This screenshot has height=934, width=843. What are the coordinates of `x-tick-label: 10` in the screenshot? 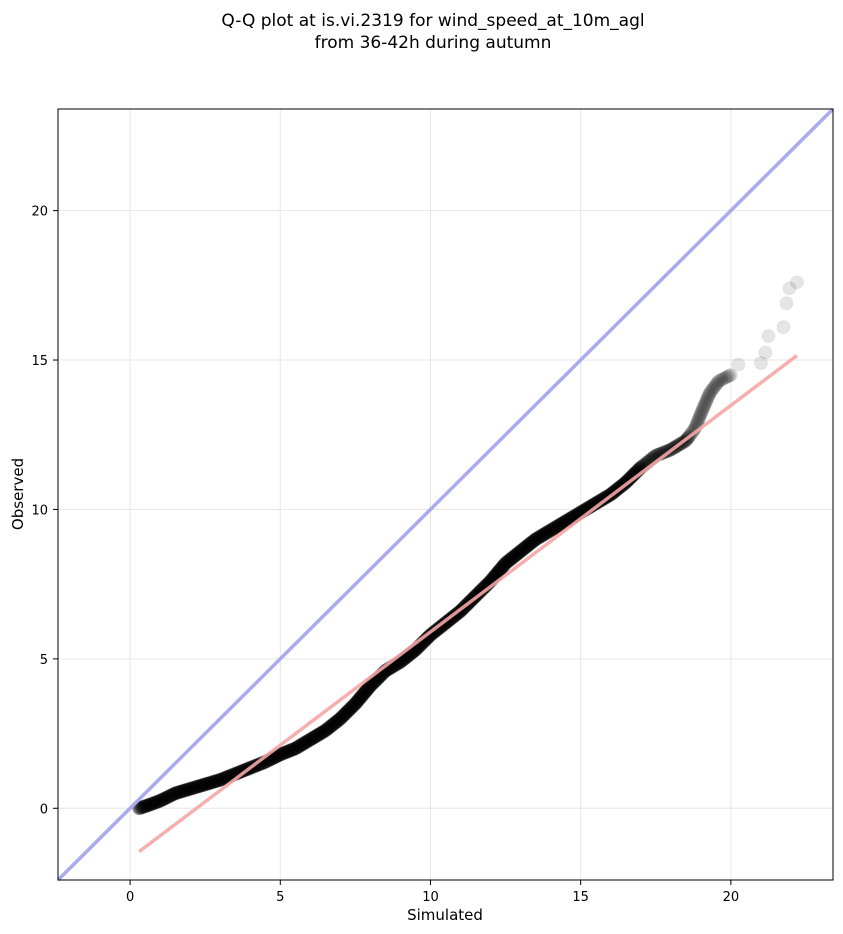 It's located at (430, 897).